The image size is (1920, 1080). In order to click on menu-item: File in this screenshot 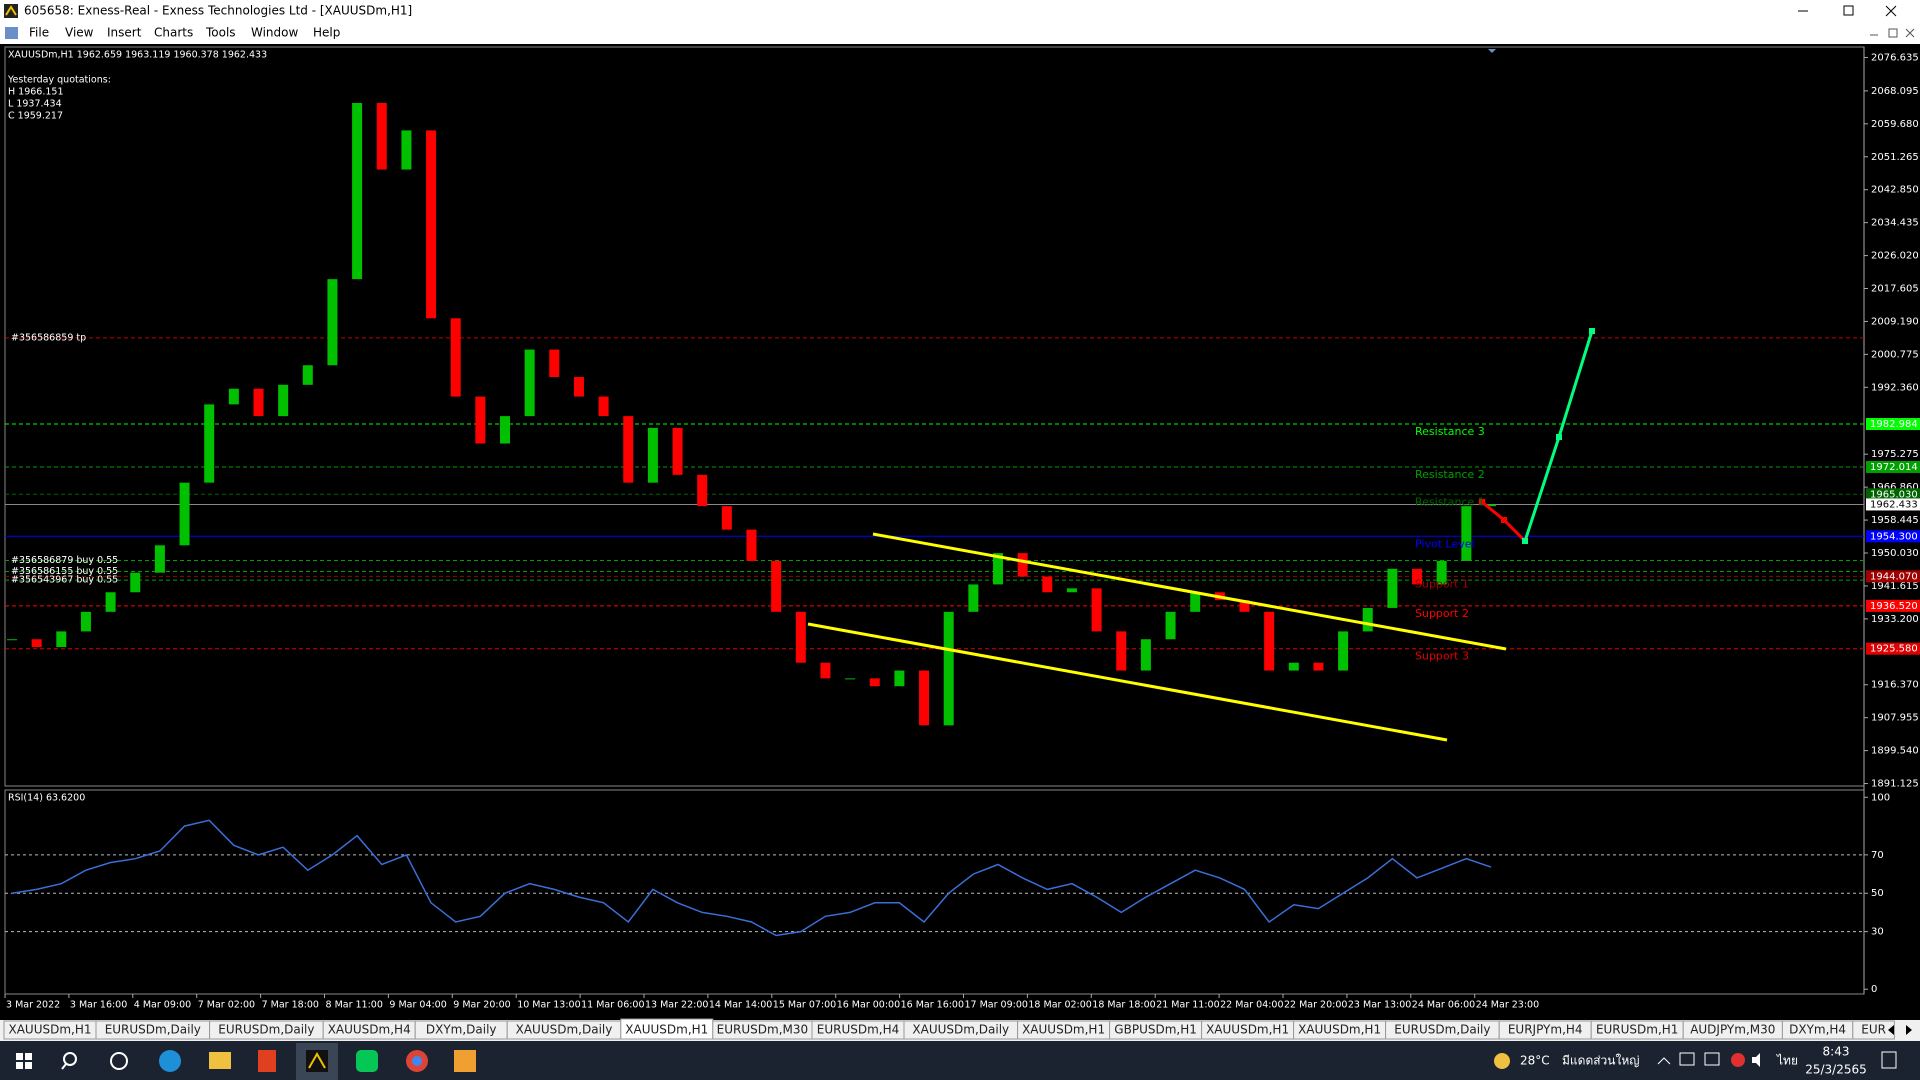, I will do `click(39, 33)`.